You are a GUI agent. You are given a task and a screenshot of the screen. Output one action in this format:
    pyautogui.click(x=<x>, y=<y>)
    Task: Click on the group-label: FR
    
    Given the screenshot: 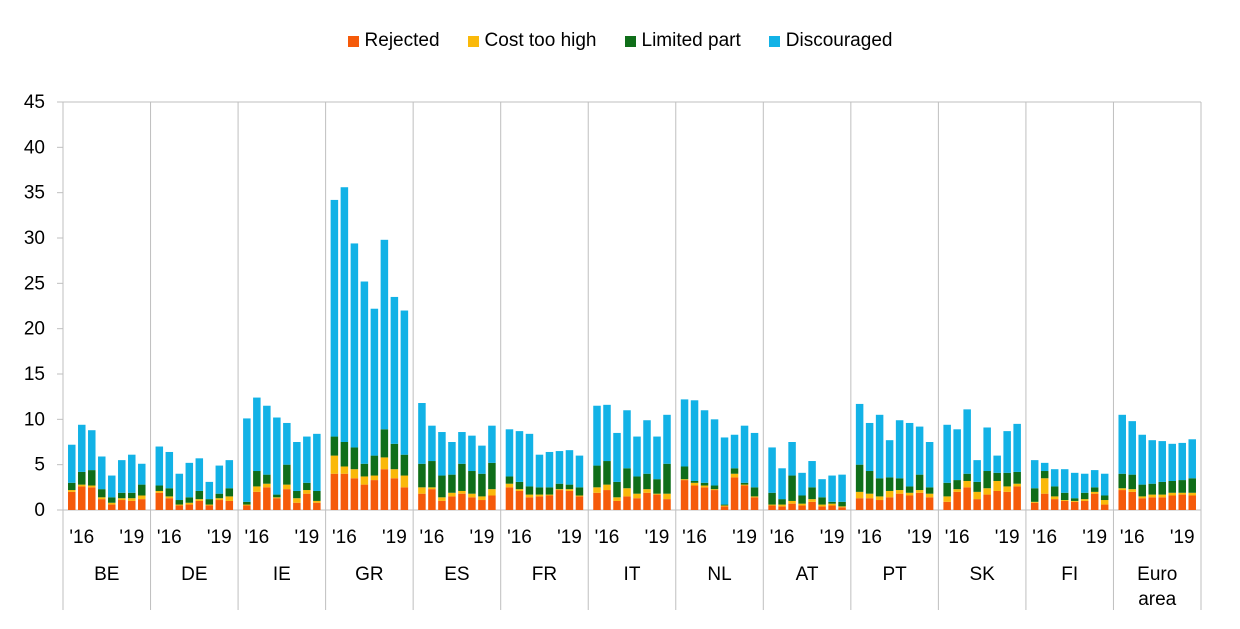 What is the action you would take?
    pyautogui.click(x=544, y=574)
    